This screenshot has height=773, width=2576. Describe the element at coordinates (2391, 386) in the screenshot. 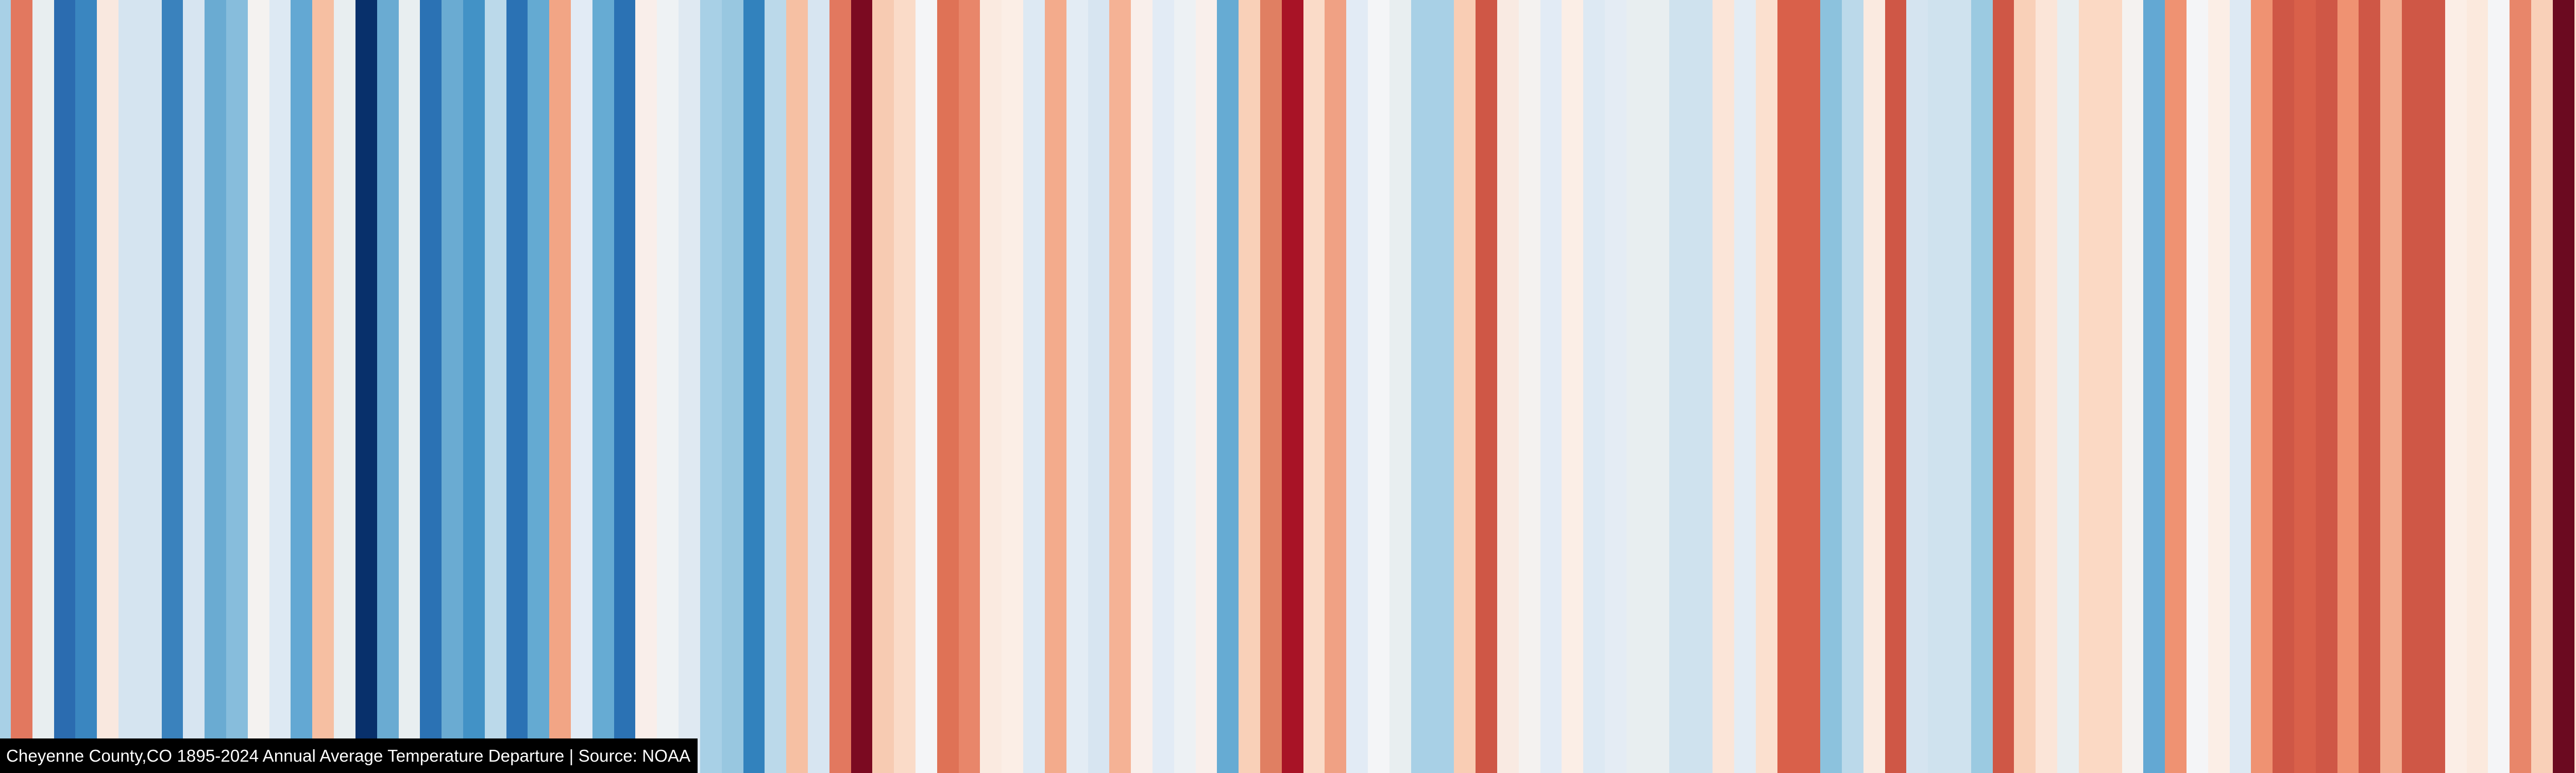

I see `stripe-year-2006` at that location.